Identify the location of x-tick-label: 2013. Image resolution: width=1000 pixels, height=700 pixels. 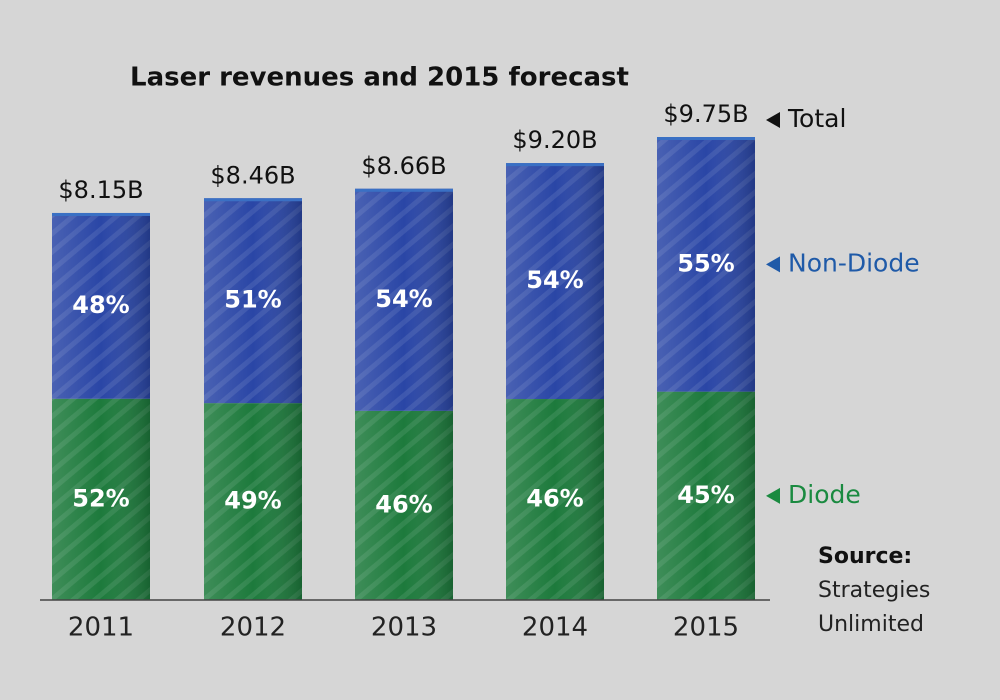
(404, 628).